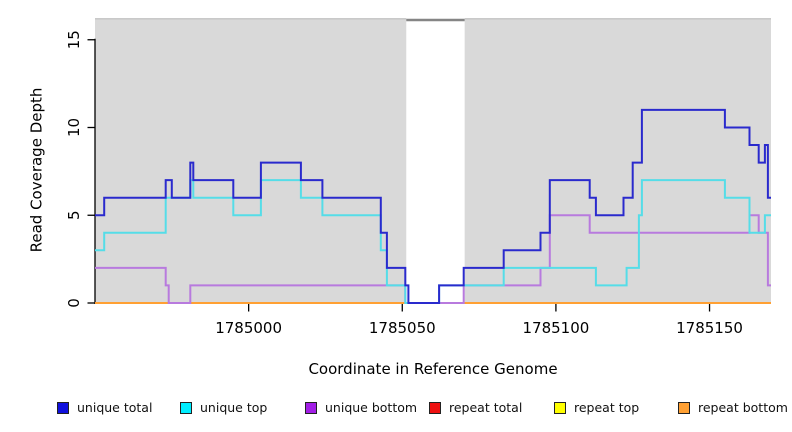 The width and height of the screenshot is (792, 432). I want to click on y-axis-title: Read Coverage Depth, so click(36, 170).